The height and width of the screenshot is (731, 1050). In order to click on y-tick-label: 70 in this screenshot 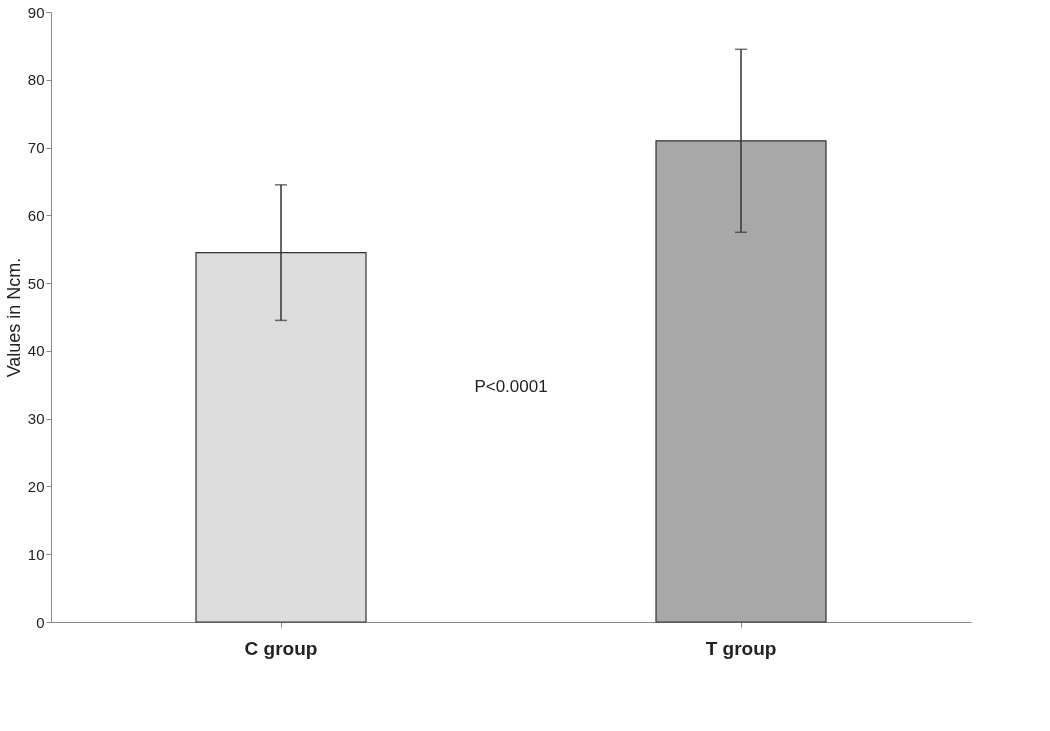, I will do `click(36, 148)`.